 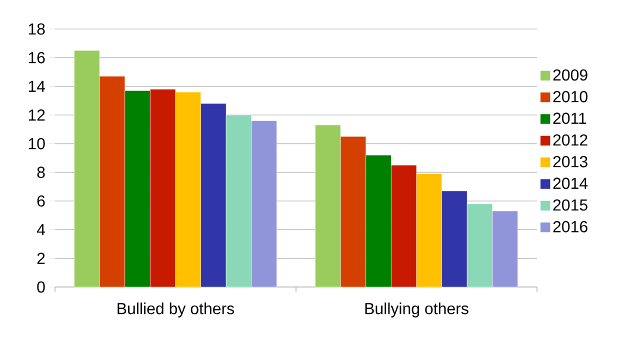 What do you see at coordinates (176, 310) in the screenshot?
I see `x-tick-label: Bullied by others` at bounding box center [176, 310].